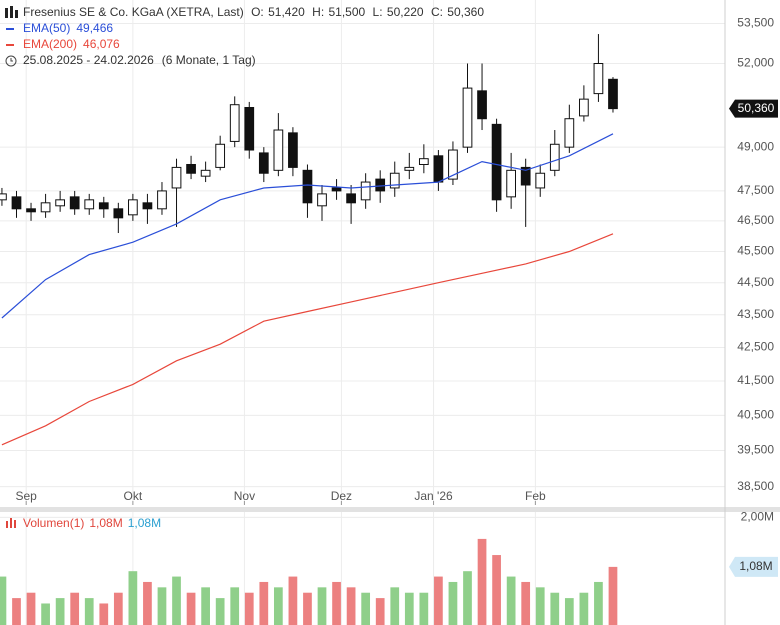 This screenshot has width=780, height=625. I want to click on y-tick-label: 39,500, so click(755, 450).